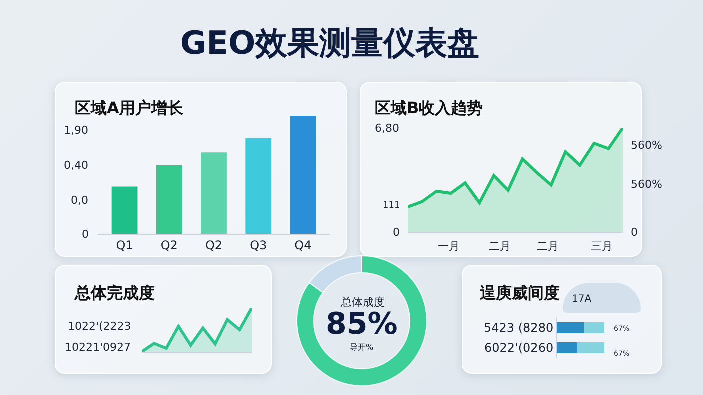  Describe the element at coordinates (303, 245) in the screenshot. I see `x-tick-label: Q4` at that location.